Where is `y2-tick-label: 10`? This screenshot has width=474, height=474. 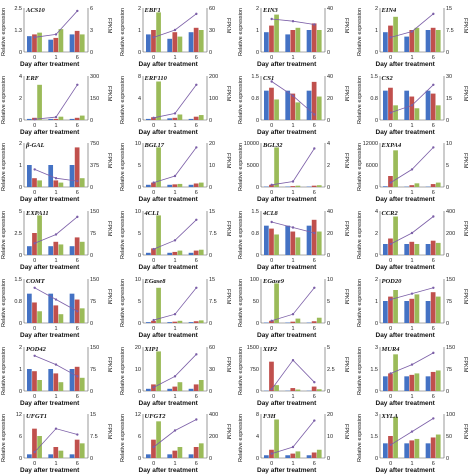 y2-tick-label: 10 is located at coordinates (330, 437).